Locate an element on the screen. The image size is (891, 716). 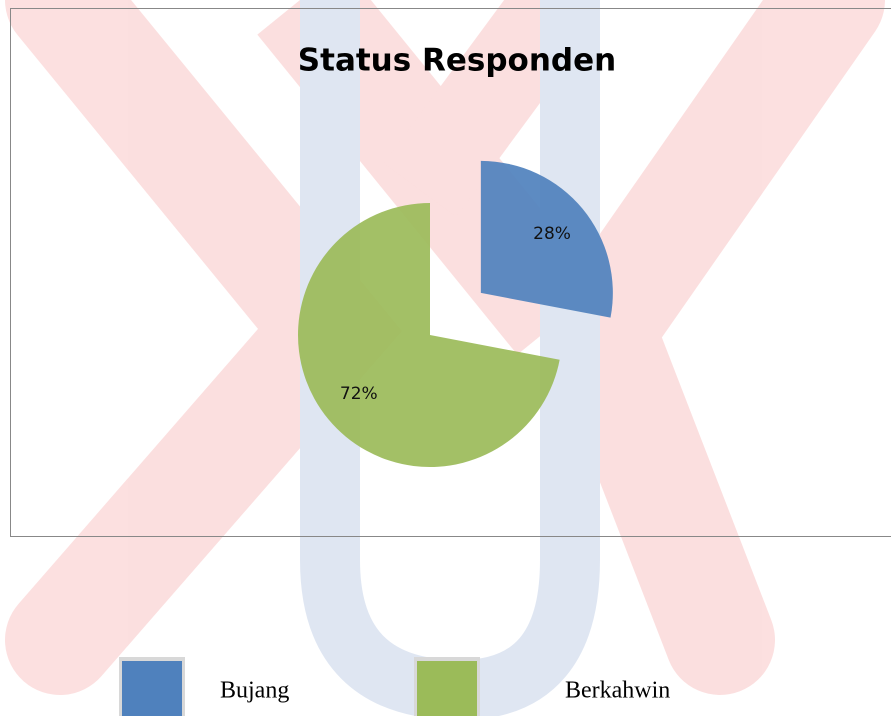
value-label: 28% is located at coordinates (552, 234).